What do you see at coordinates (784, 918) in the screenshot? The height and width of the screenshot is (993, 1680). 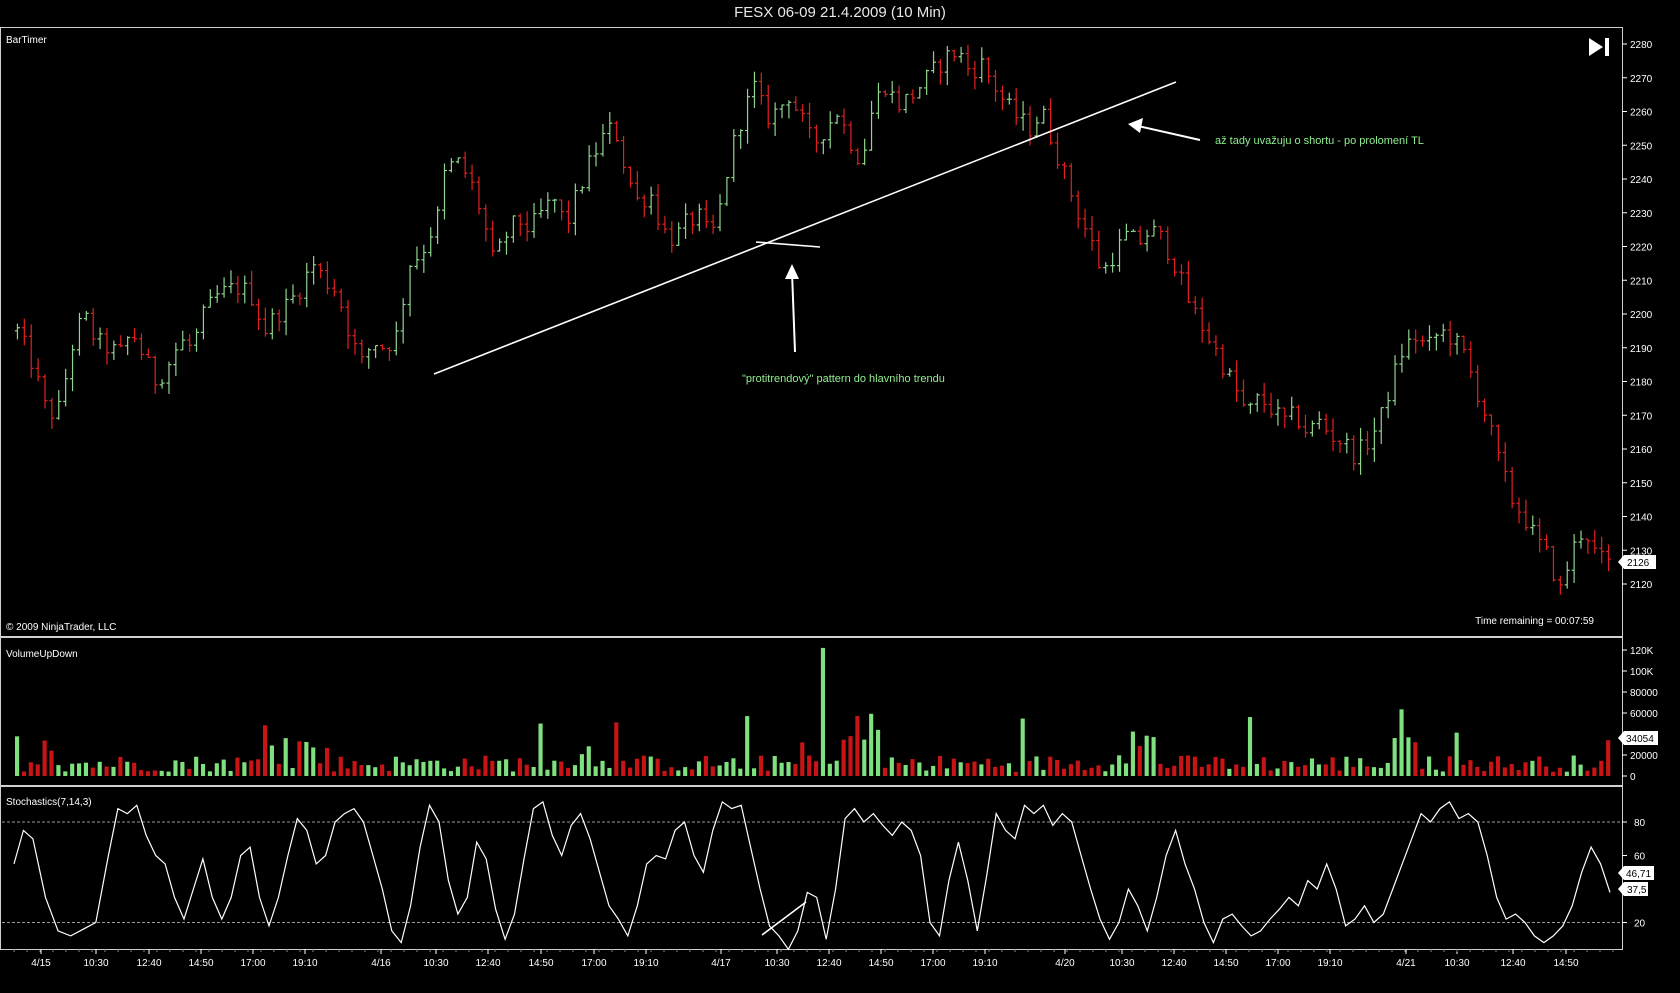 I see `stoch-divergence-line` at bounding box center [784, 918].